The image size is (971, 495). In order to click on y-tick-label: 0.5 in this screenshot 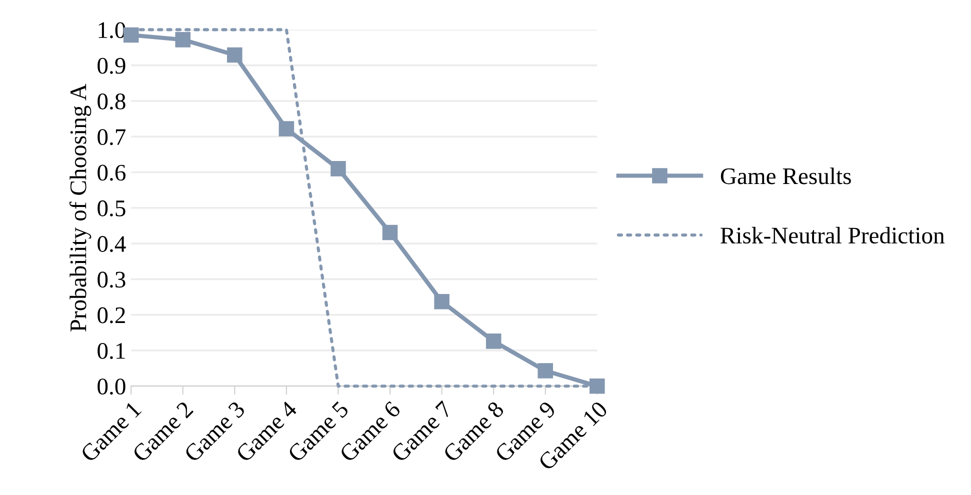, I will do `click(112, 208)`.